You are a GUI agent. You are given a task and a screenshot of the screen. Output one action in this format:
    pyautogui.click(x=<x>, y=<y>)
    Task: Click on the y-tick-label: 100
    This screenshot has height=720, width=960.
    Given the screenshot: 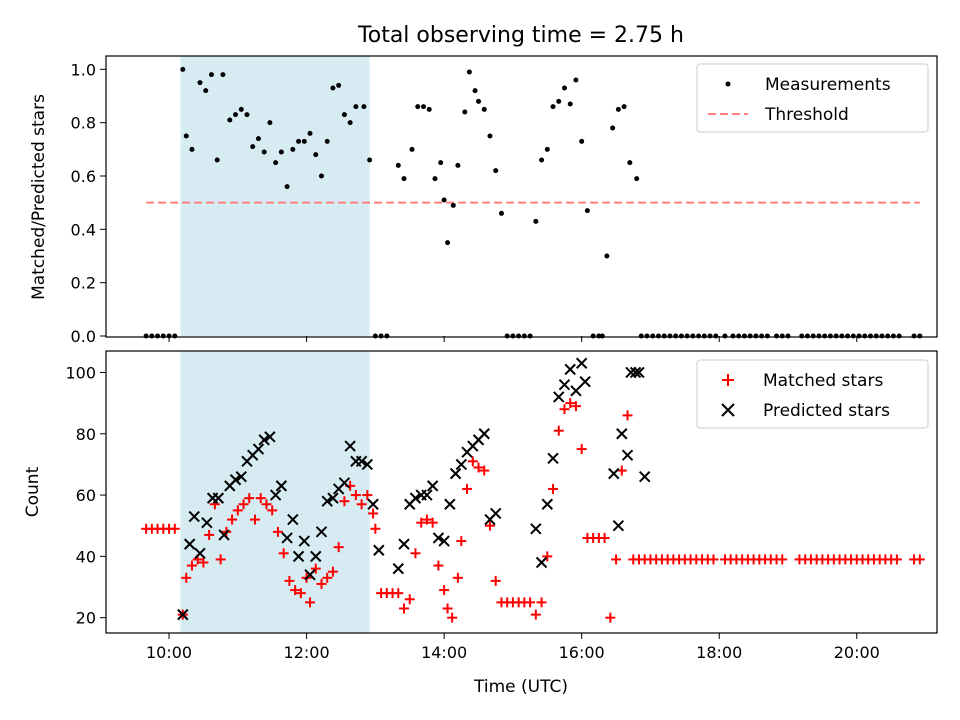 What is the action you would take?
    pyautogui.click(x=80, y=372)
    